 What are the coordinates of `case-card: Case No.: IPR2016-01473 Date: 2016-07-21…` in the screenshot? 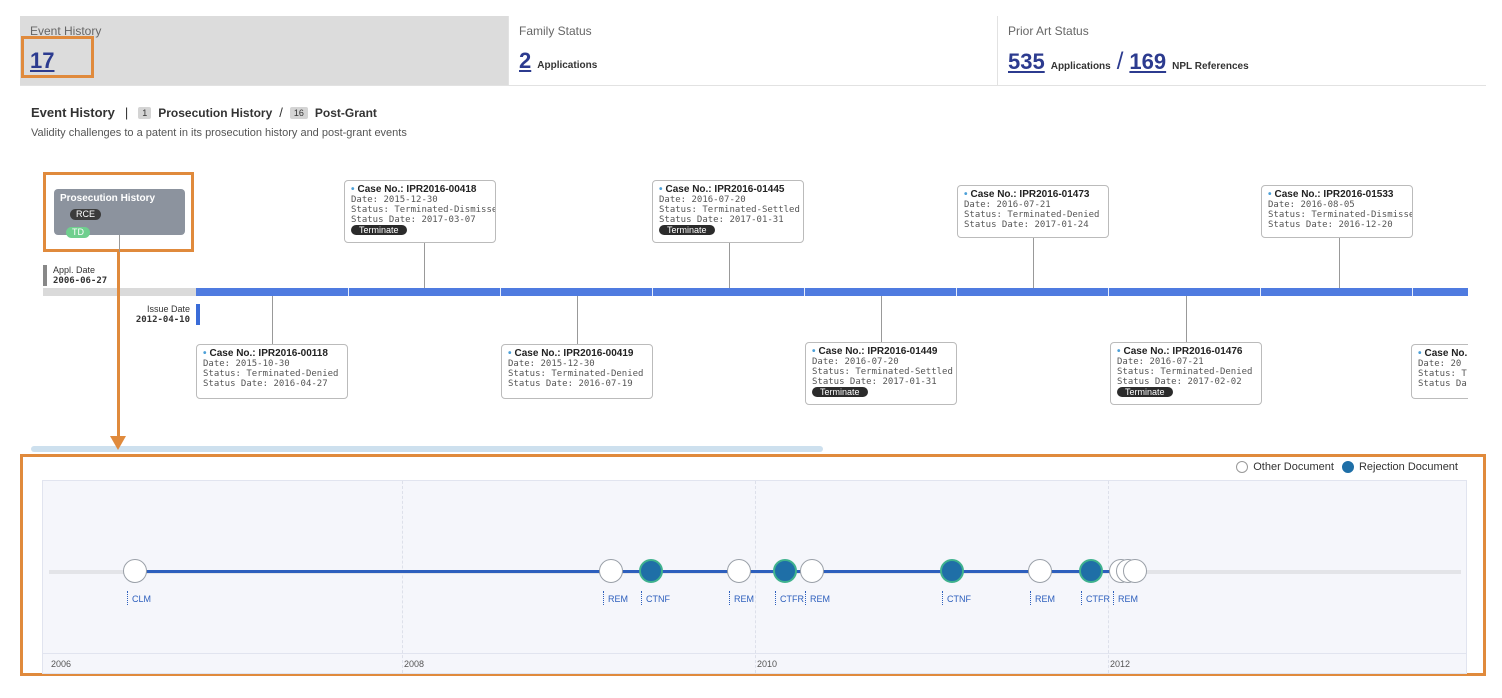 It's located at (1033, 211).